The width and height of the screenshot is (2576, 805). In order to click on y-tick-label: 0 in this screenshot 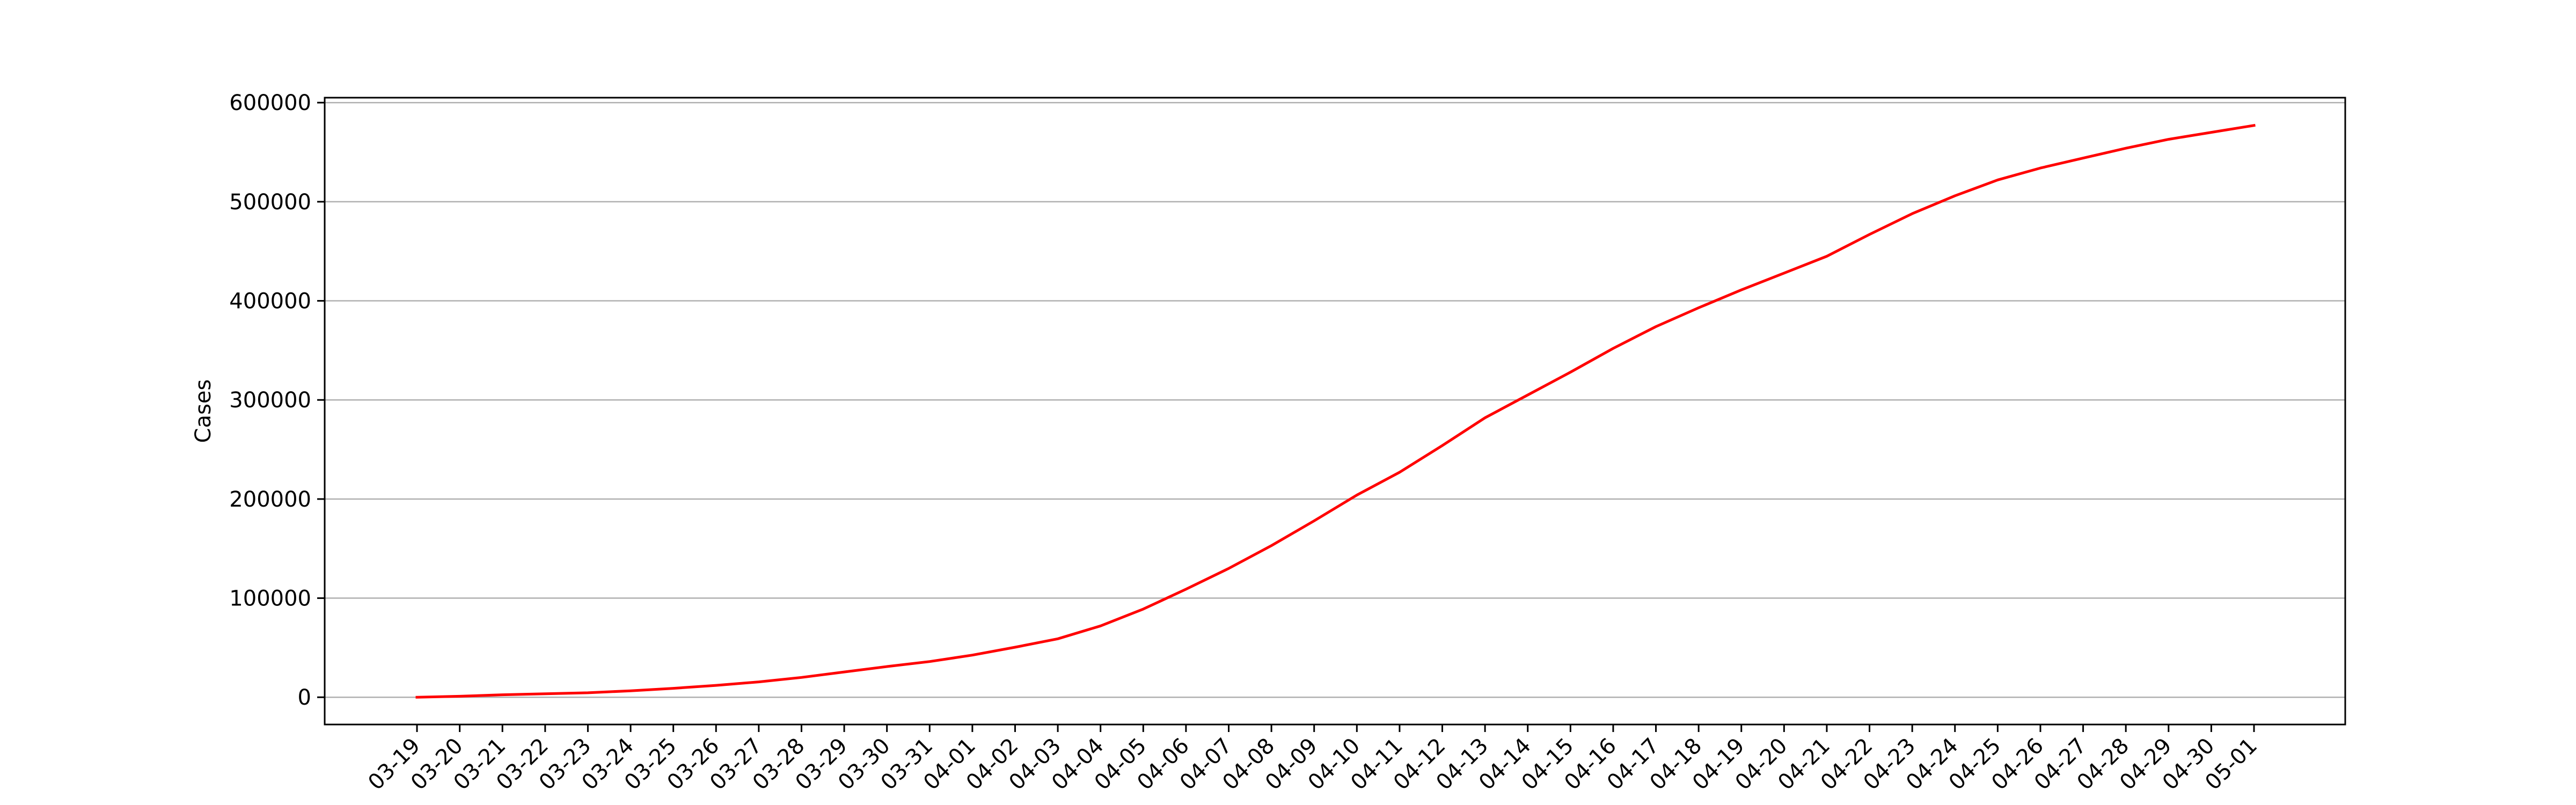, I will do `click(304, 697)`.